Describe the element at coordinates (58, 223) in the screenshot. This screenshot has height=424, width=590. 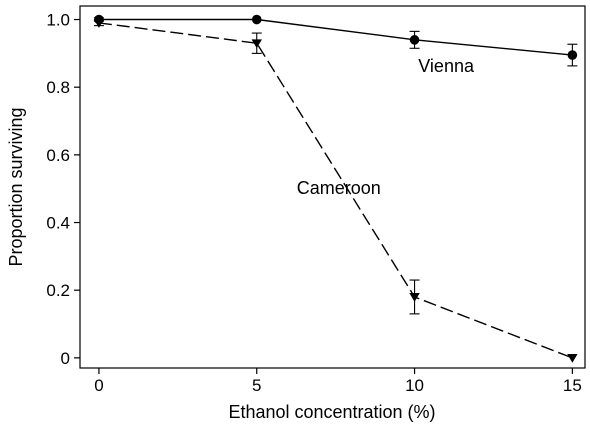
I see `y-tick-label: 0.4` at that location.